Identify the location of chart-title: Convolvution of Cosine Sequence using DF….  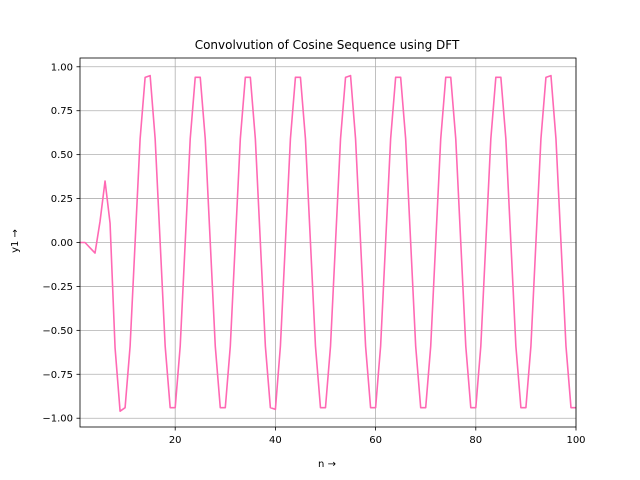
(327, 45).